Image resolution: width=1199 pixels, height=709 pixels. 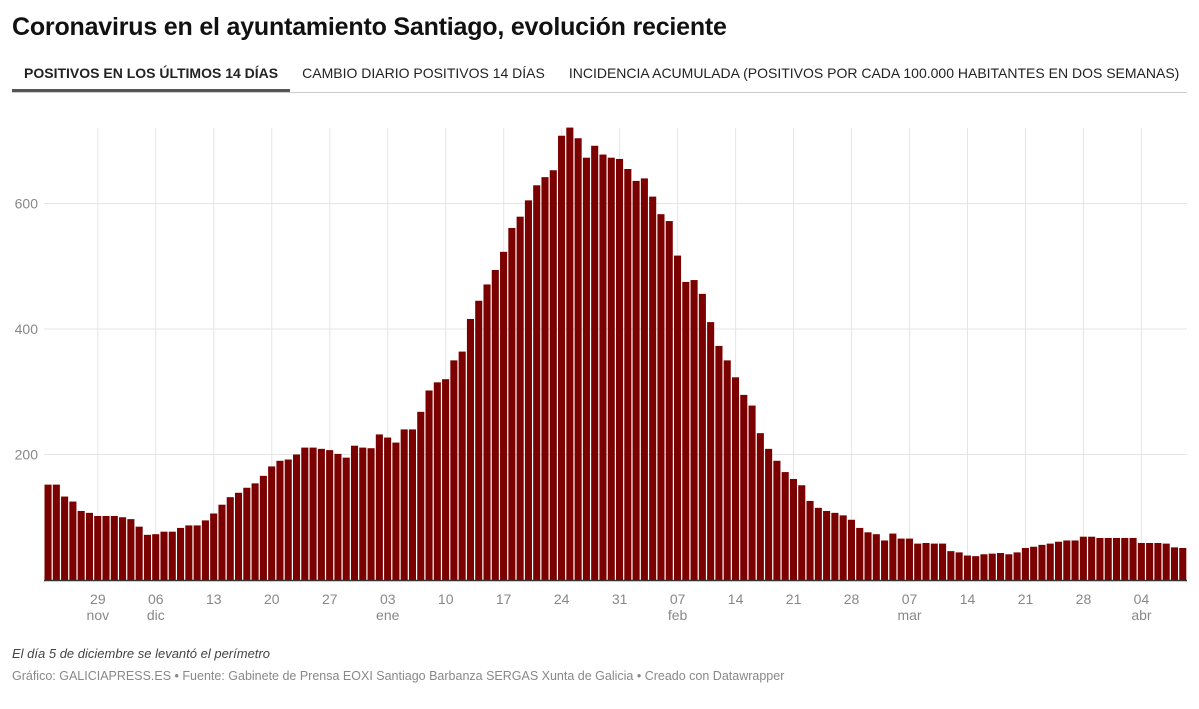 I want to click on x-tick-label: 17, so click(x=504, y=599).